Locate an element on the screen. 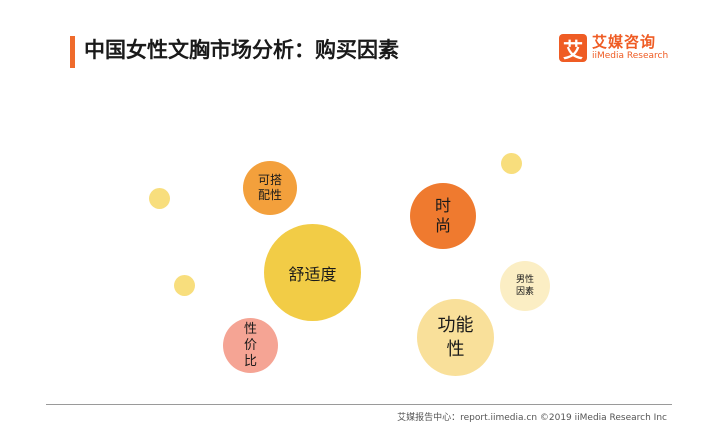  bubble-male-label: 男性因素 is located at coordinates (524, 286).